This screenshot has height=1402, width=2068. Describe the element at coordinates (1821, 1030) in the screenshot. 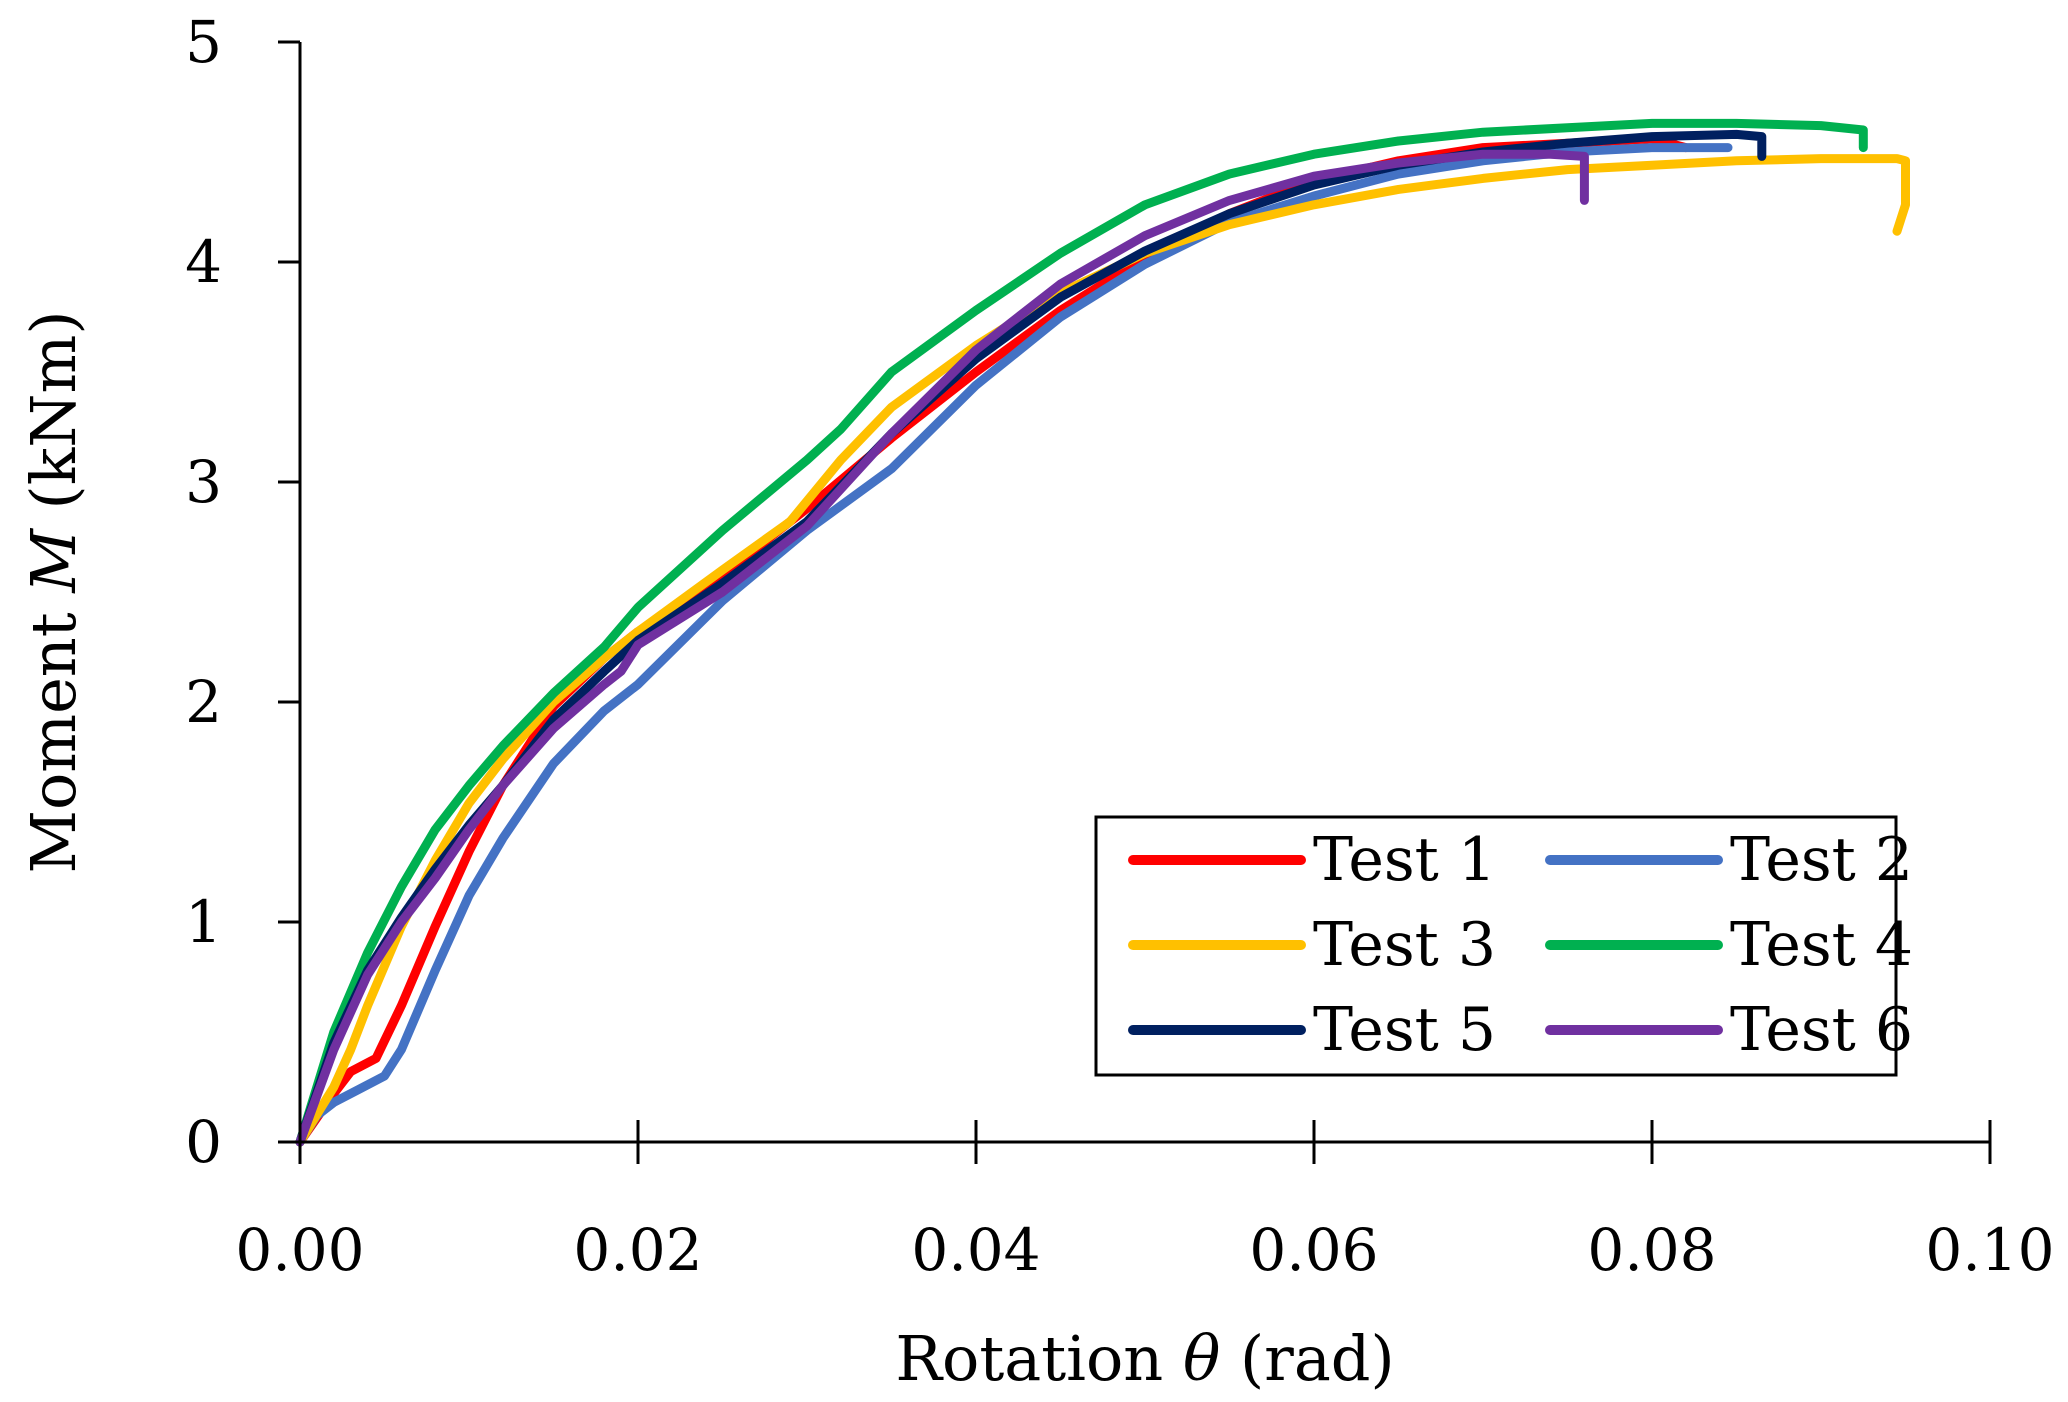

I see `legend-label-test-6: Test 6` at that location.